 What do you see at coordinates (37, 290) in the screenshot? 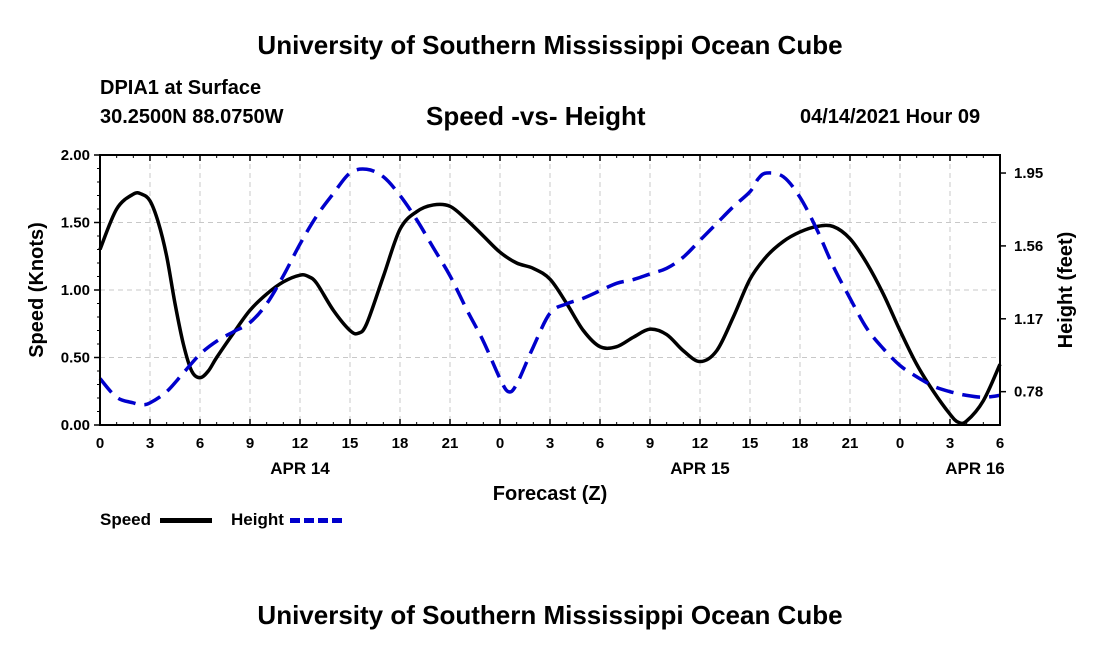
I see `y-axis-title: Speed (Knots)` at bounding box center [37, 290].